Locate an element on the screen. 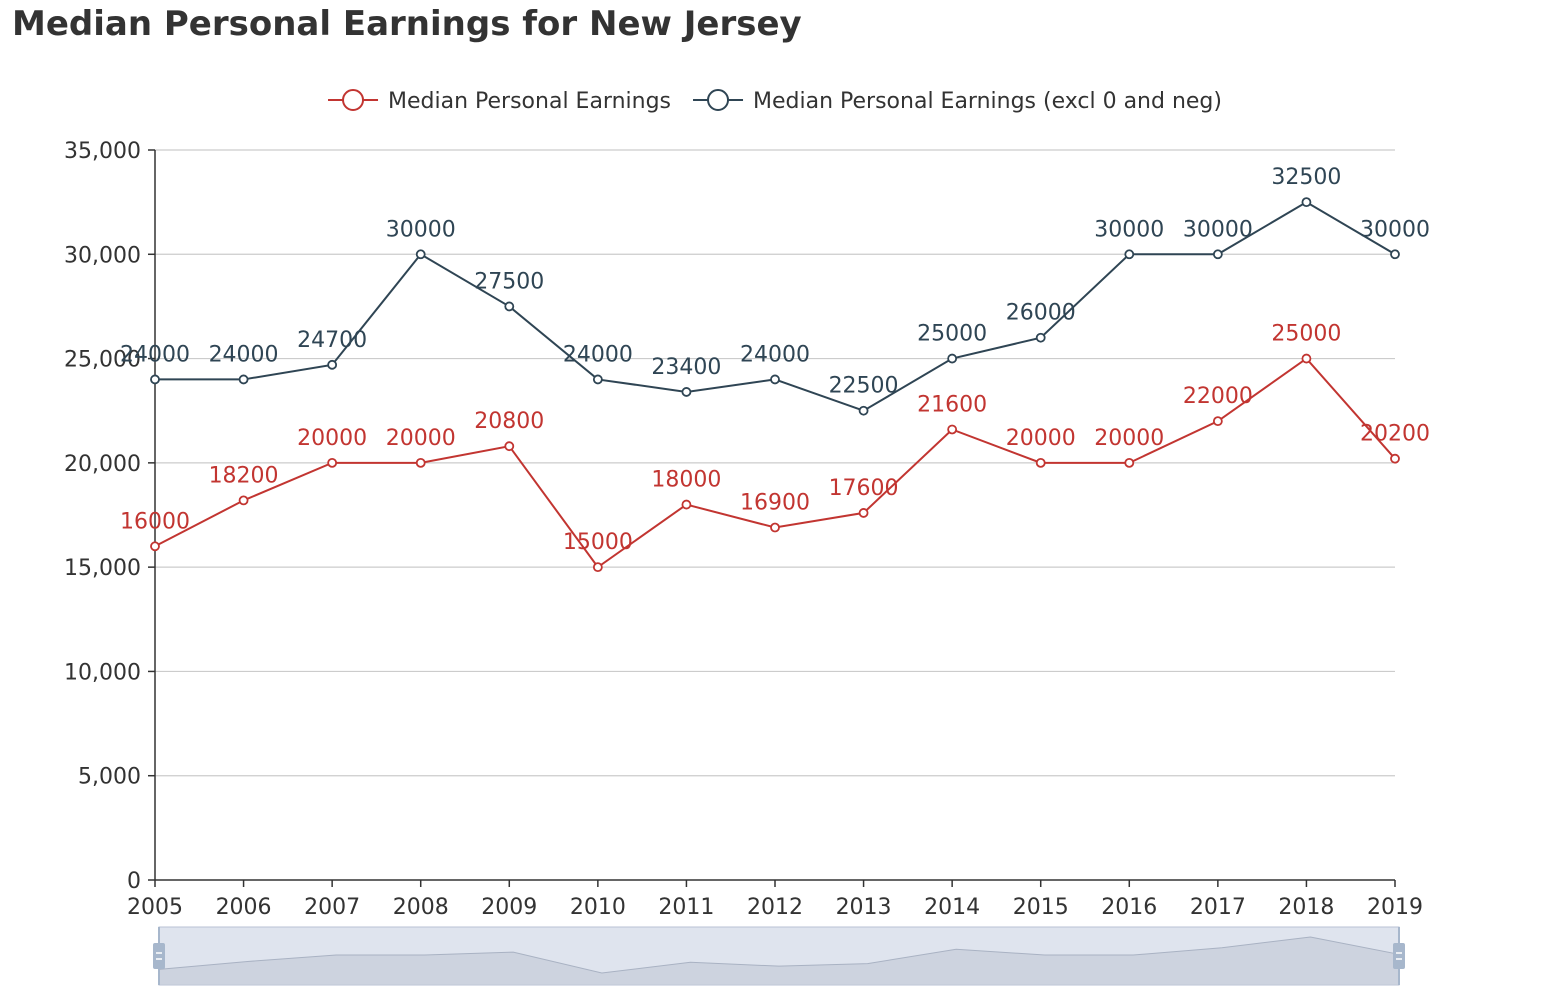 The width and height of the screenshot is (1550, 1000). data-label: 32500 is located at coordinates (1306, 177).